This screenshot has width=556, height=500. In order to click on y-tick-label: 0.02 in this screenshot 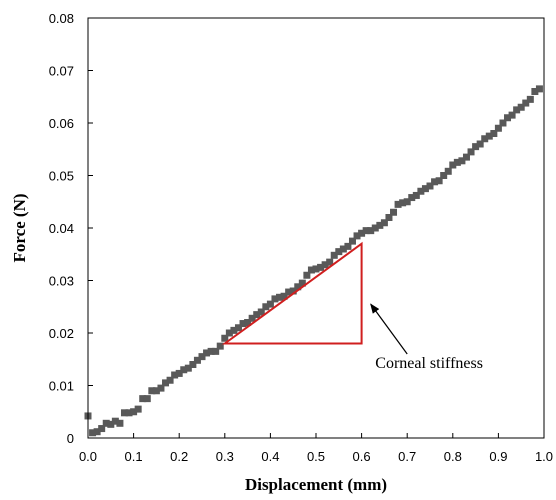, I will do `click(61, 333)`.